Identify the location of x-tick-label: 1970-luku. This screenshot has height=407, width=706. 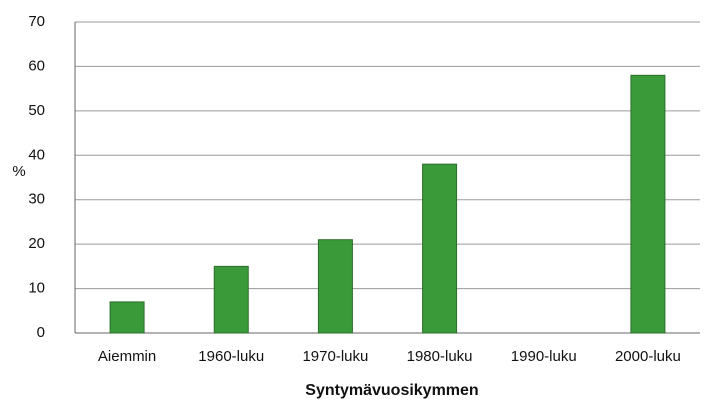
(335, 356).